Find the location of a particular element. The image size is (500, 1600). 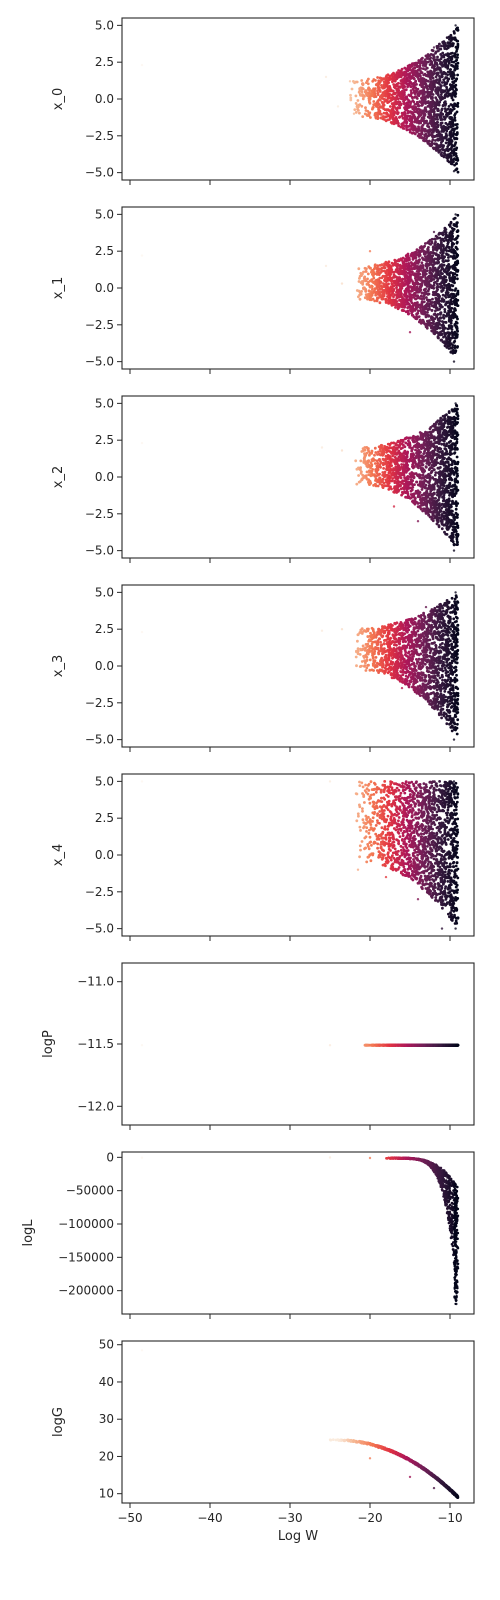

y-tick-label: 5.0 is located at coordinates (104, 214).